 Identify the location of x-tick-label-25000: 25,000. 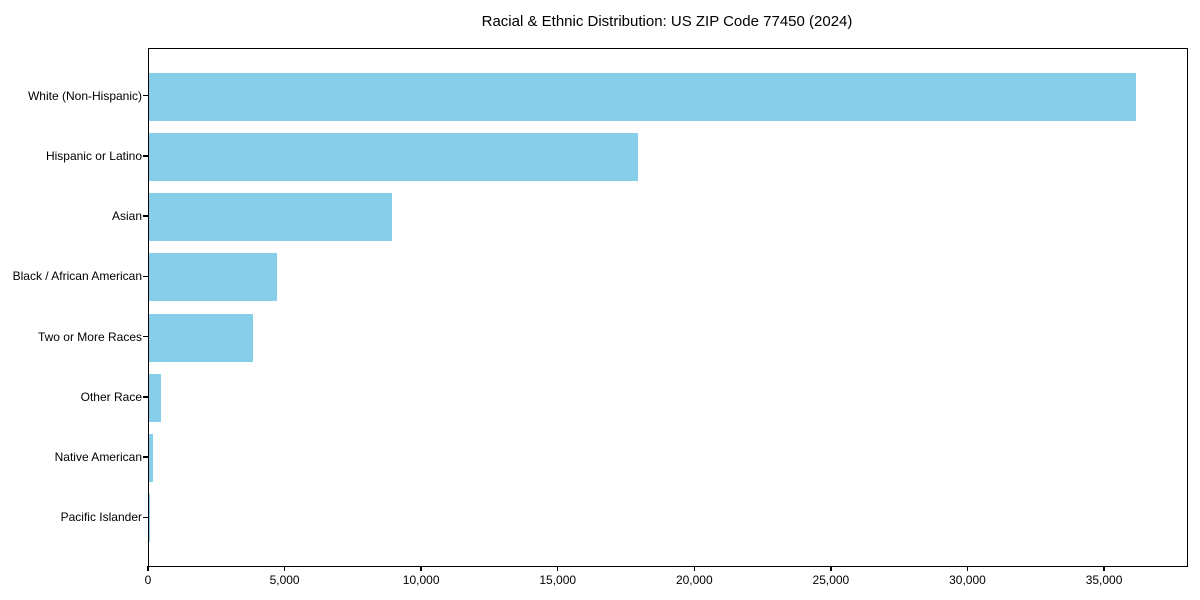
(831, 580).